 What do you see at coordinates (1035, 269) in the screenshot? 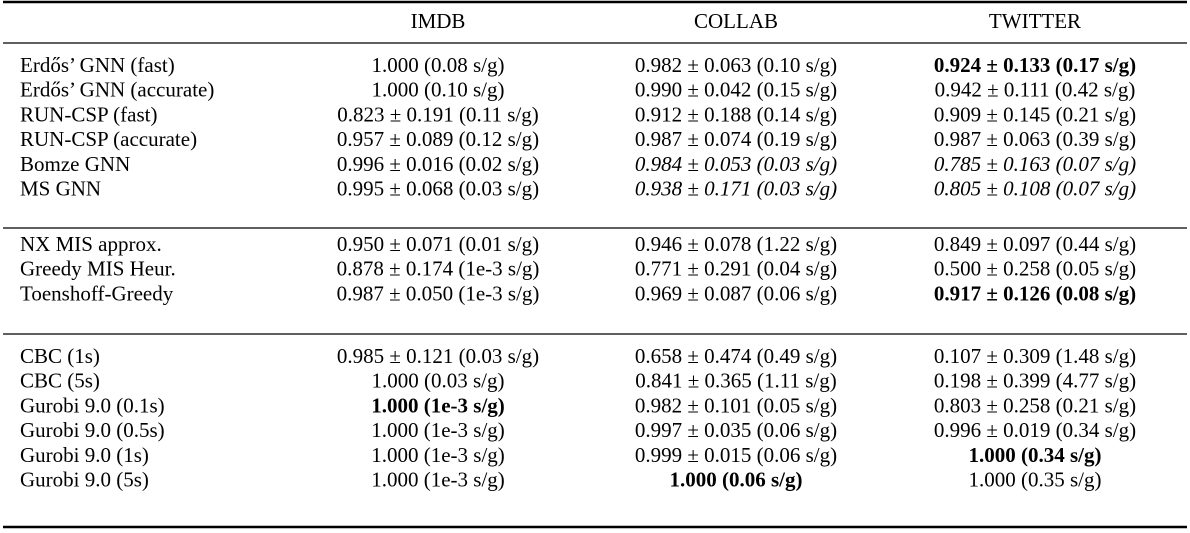
I see `table-cell: 0.500 ± 0.258 (0.05 s/g)` at bounding box center [1035, 269].